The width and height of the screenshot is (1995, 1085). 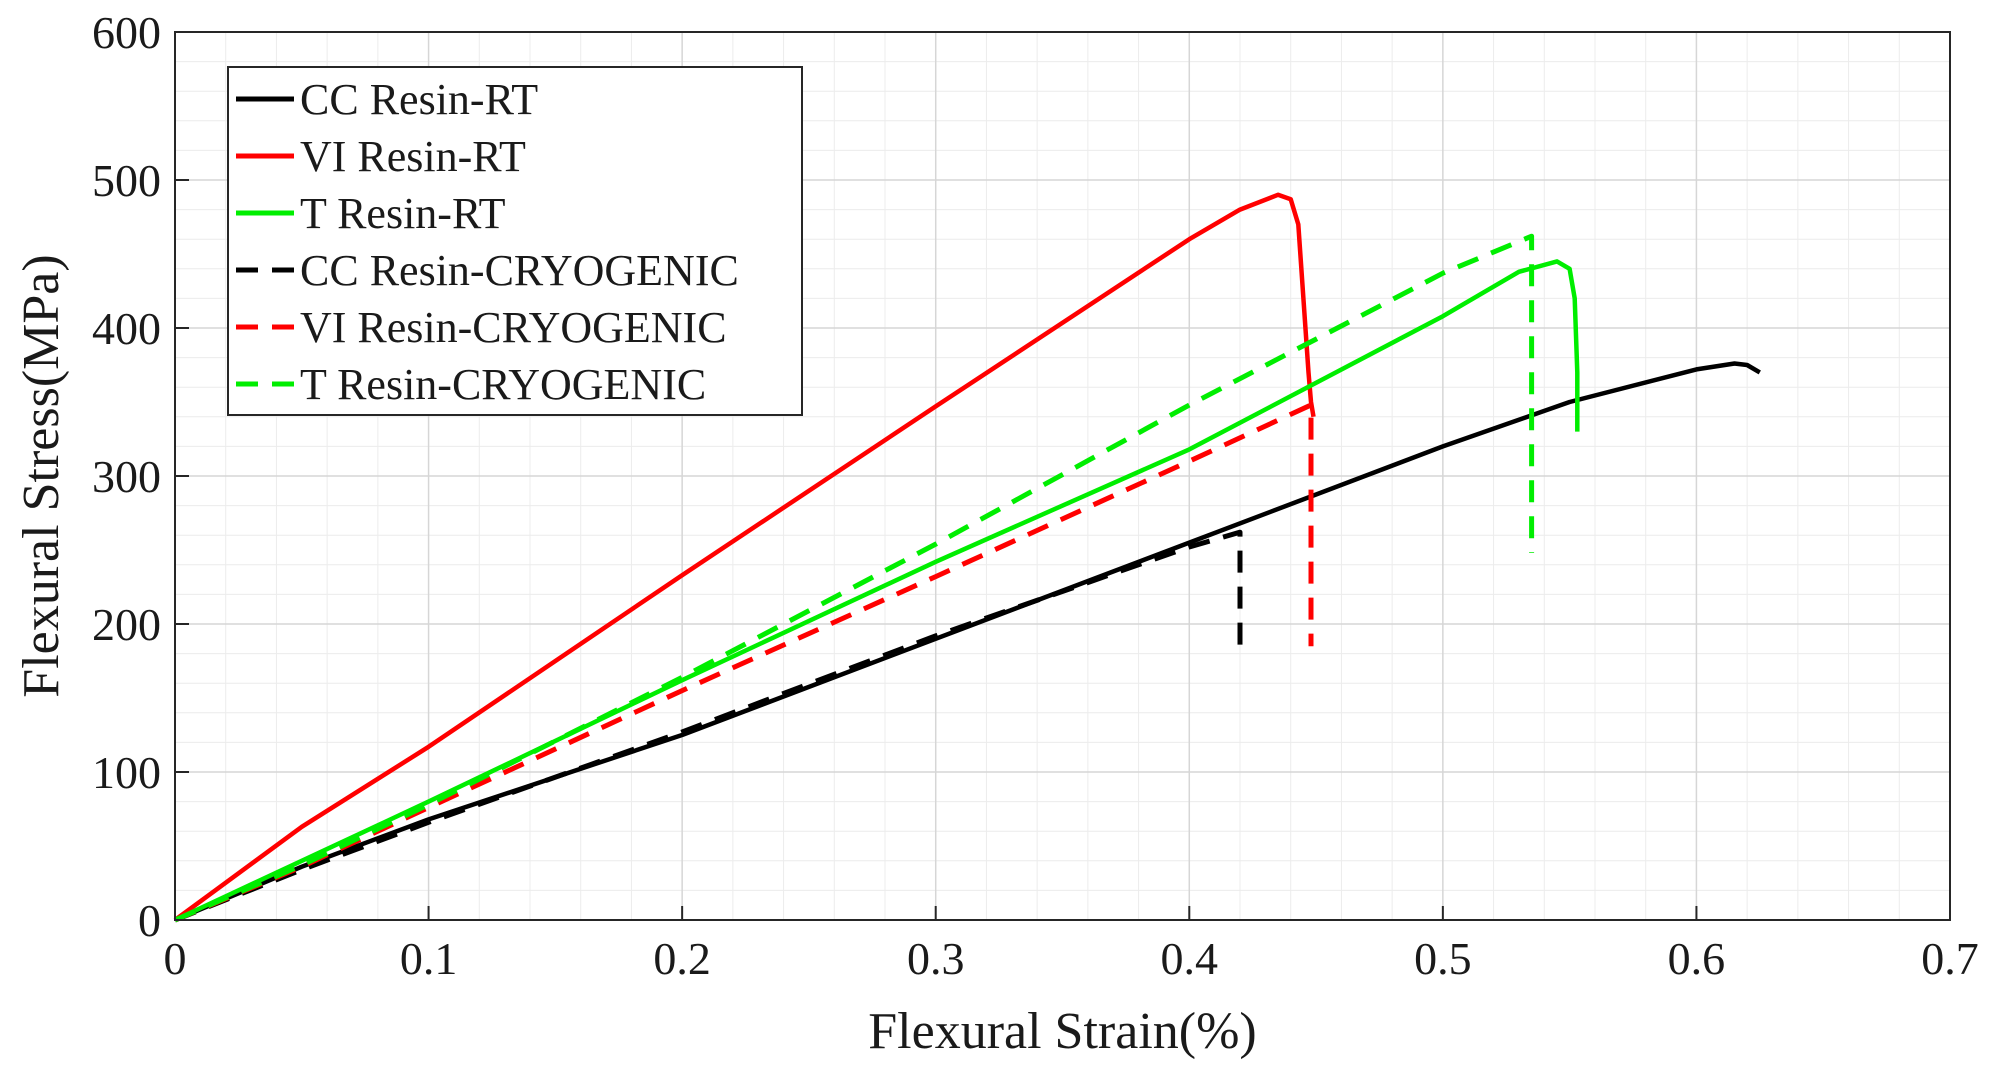 What do you see at coordinates (503, 384) in the screenshot?
I see `legend-label: T Resin-CRYOGENIC` at bounding box center [503, 384].